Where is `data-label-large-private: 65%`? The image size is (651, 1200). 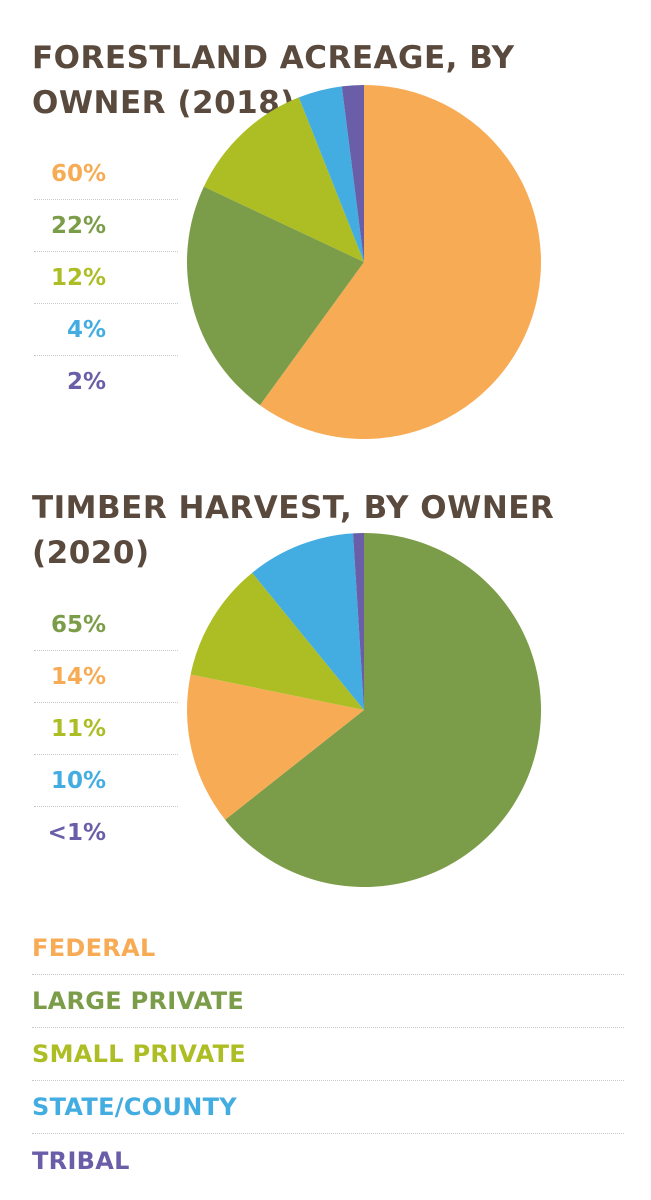 data-label-large-private: 65% is located at coordinates (106, 625).